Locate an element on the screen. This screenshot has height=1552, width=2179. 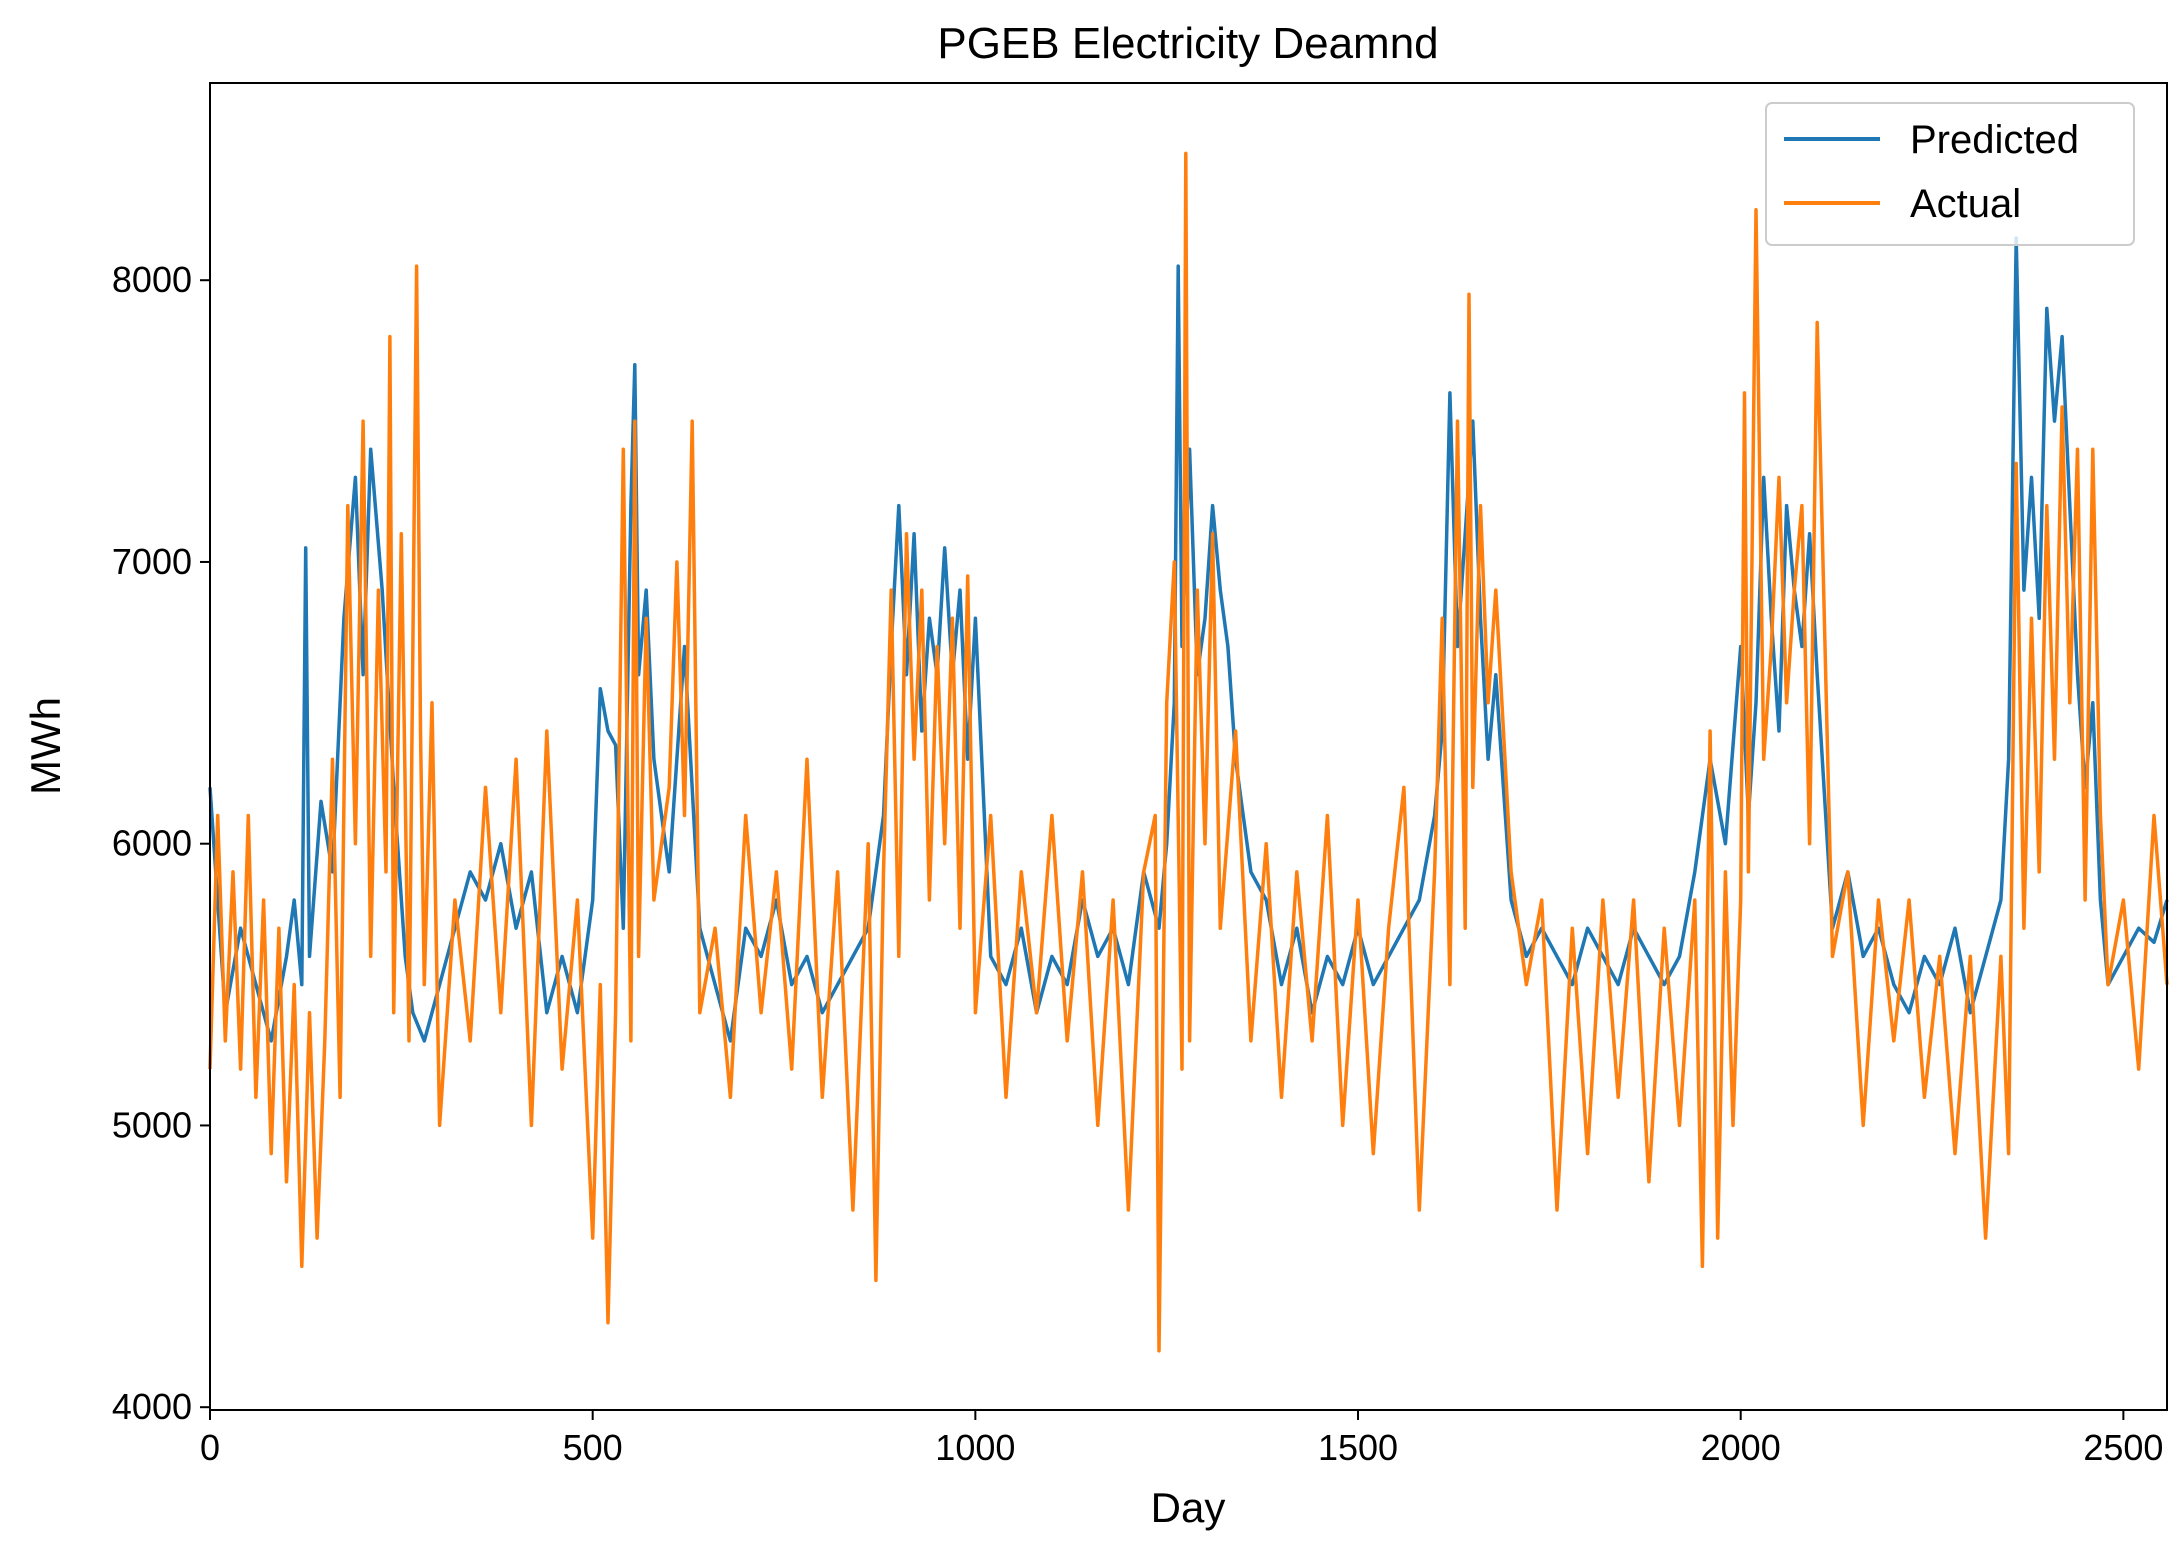
legend-label-actual: Actual is located at coordinates (1965, 204).